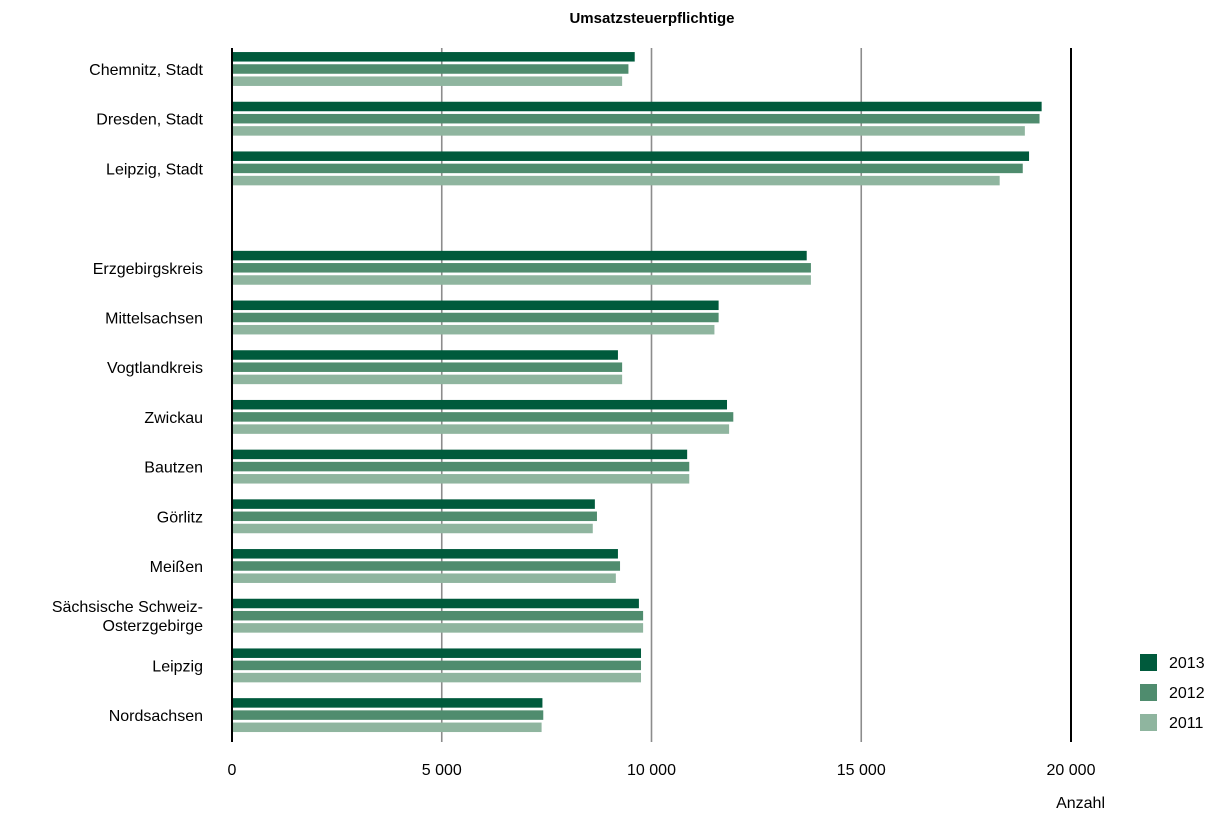  I want to click on category-label-line: Dresden, Stadt, so click(149, 120).